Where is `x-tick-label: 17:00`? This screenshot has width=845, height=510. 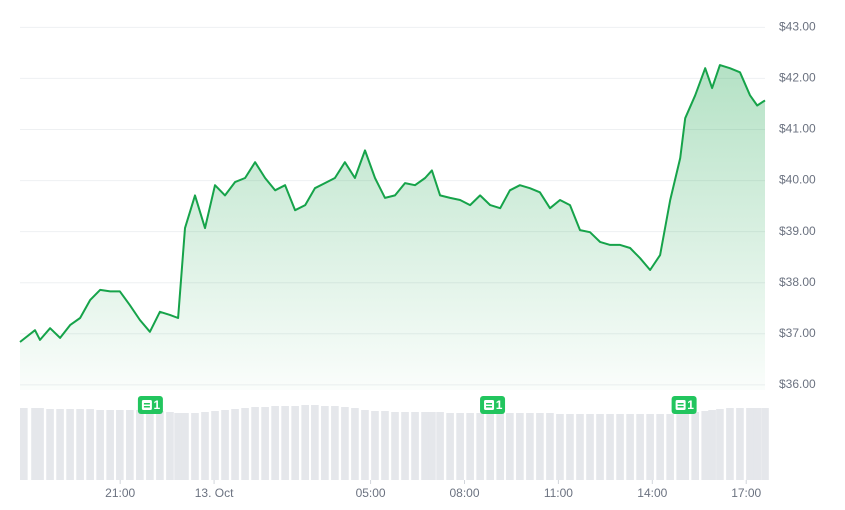
x-tick-label: 17:00 is located at coordinates (746, 493).